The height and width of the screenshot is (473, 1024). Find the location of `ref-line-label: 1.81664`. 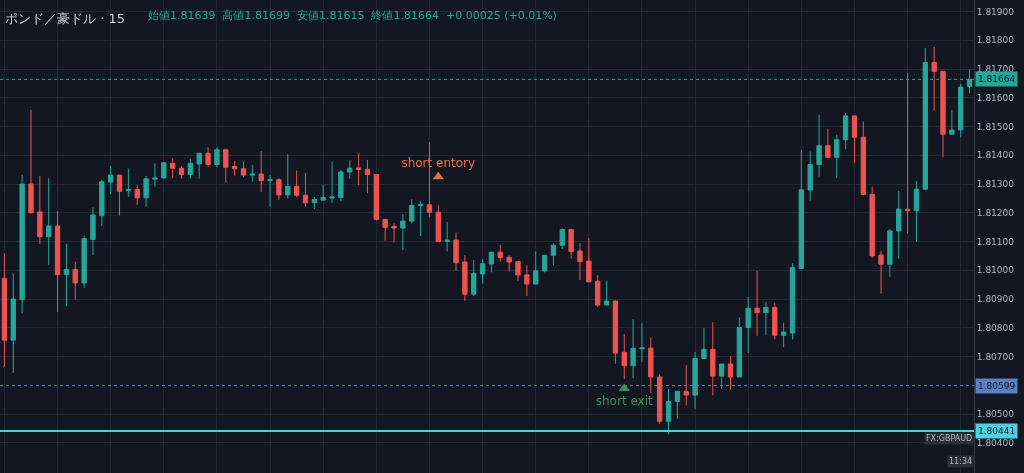

ref-line-label: 1.81664 is located at coordinates (997, 79).